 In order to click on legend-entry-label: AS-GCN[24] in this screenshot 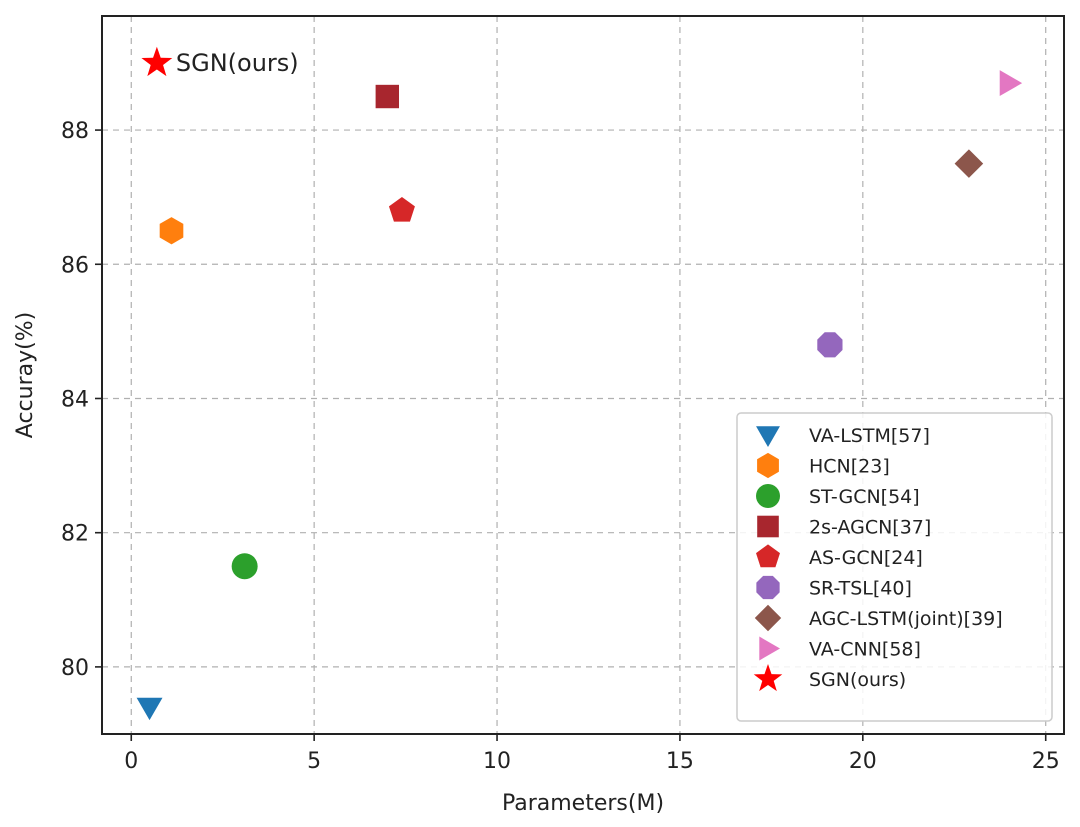, I will do `click(866, 558)`.